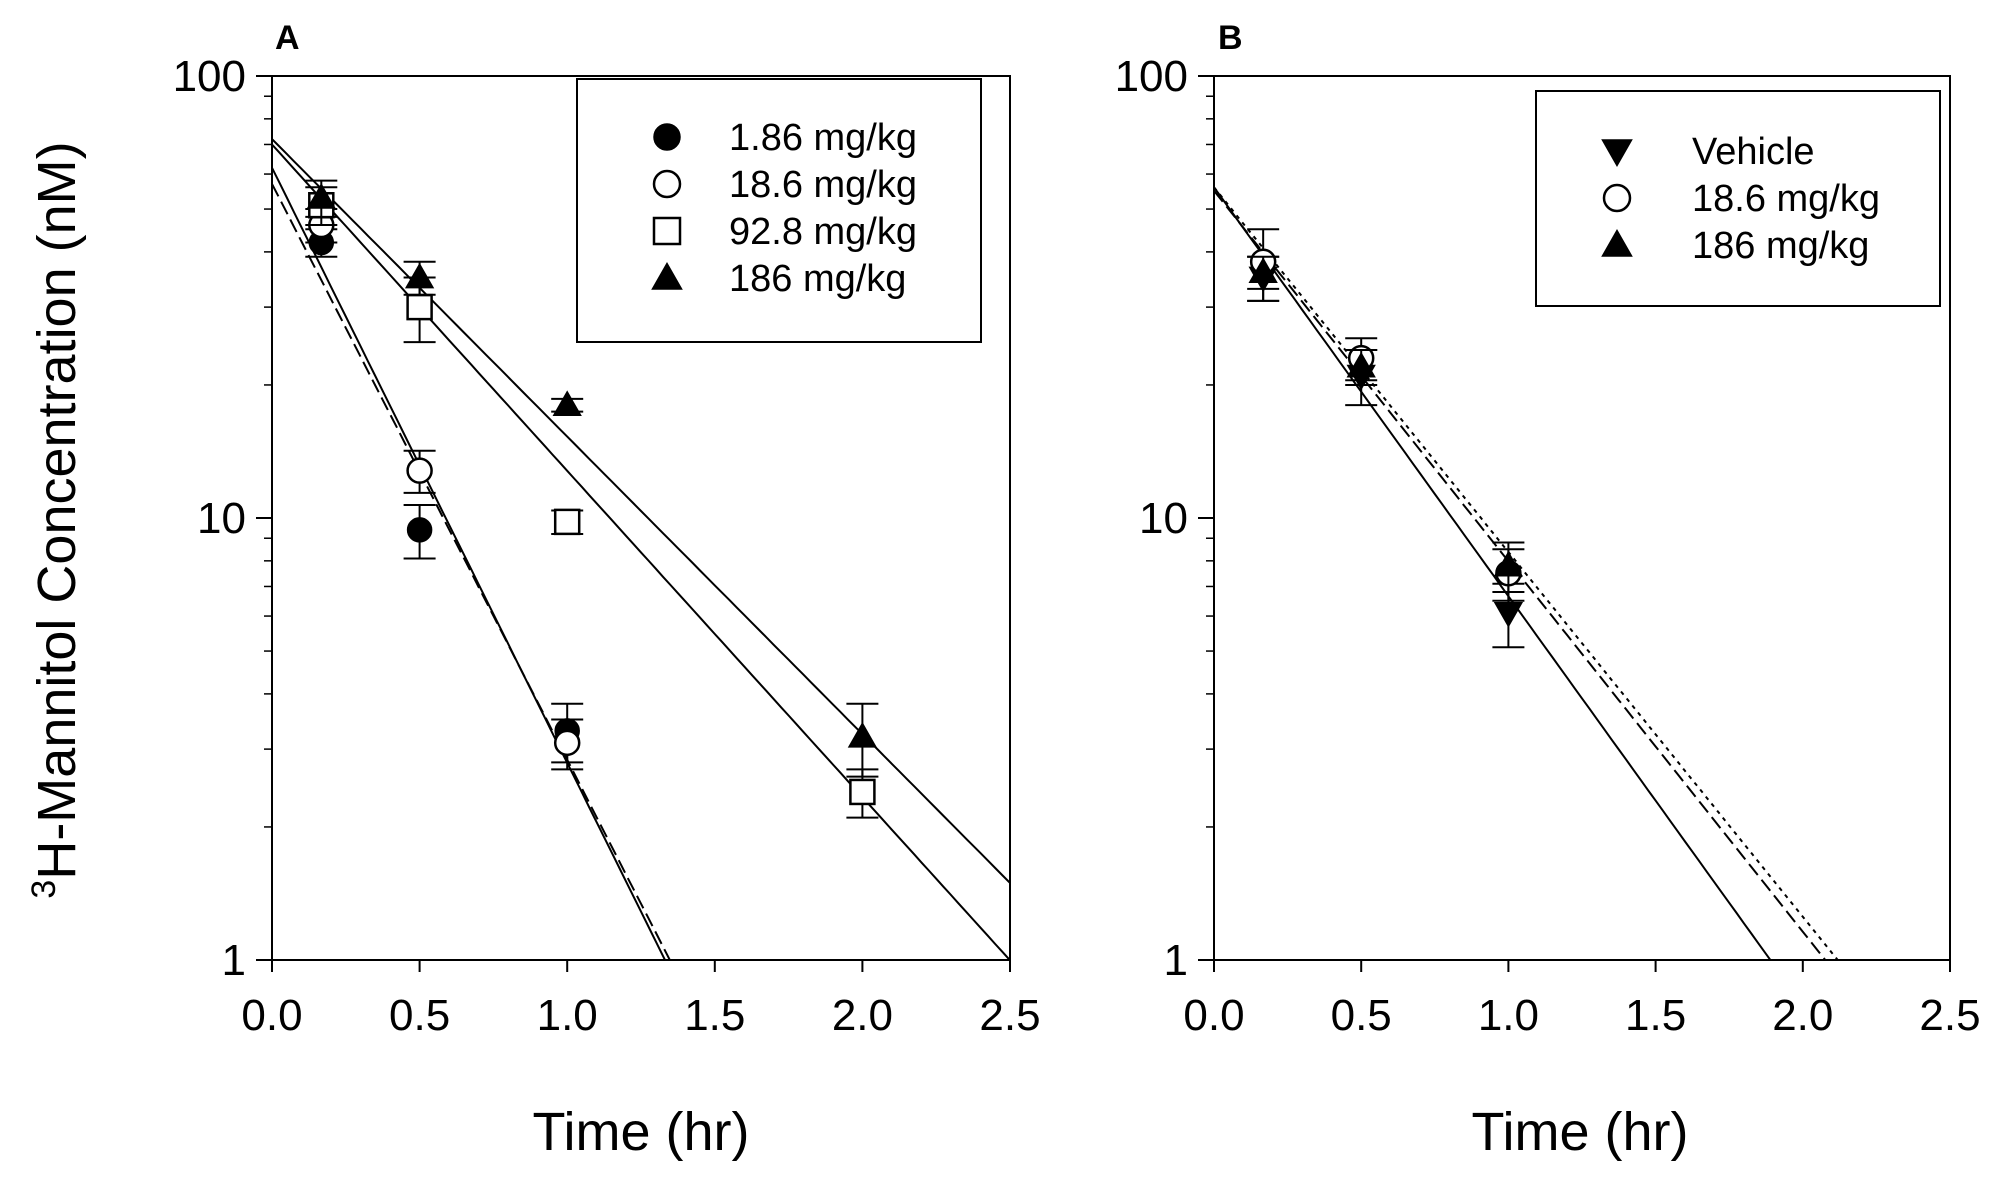 This screenshot has width=2000, height=1198. Describe the element at coordinates (471, 571) in the screenshot. I see `fit-line-18-6-mg-kg` at that location.